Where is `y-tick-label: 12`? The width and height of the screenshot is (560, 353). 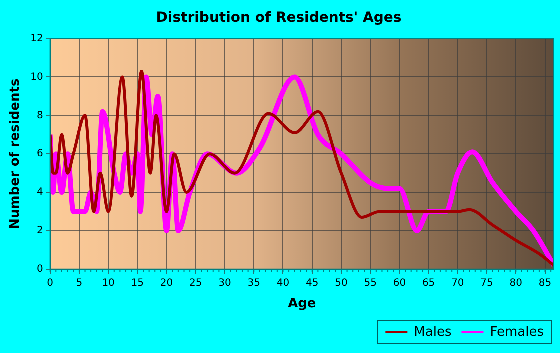 y-tick-label: 12 is located at coordinates (37, 38).